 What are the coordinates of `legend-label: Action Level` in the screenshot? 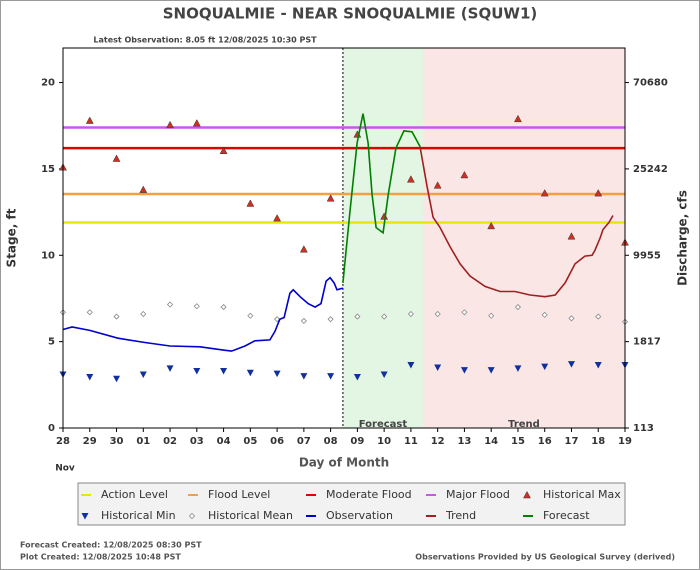 It's located at (134, 494).